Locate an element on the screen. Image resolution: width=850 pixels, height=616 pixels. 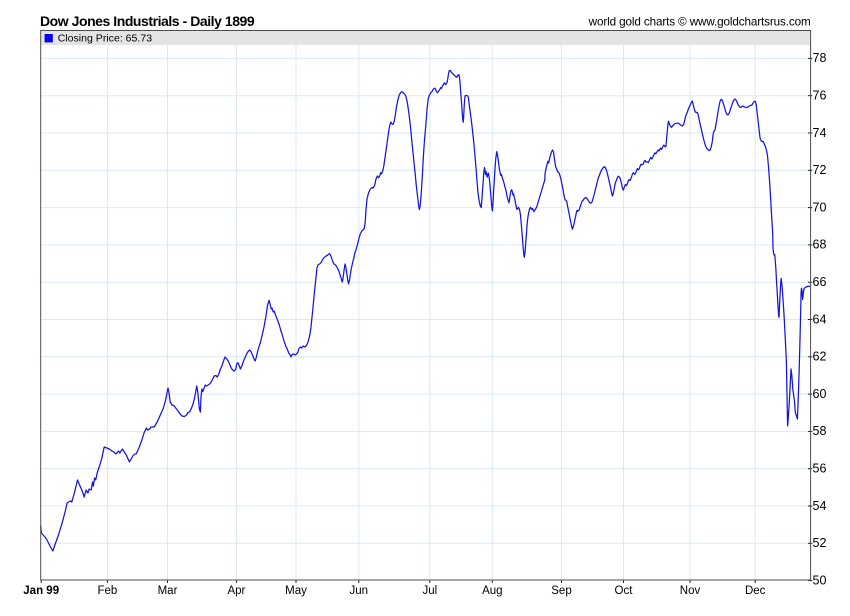
svg-text: Jan 99 is located at coordinates (41, 591).